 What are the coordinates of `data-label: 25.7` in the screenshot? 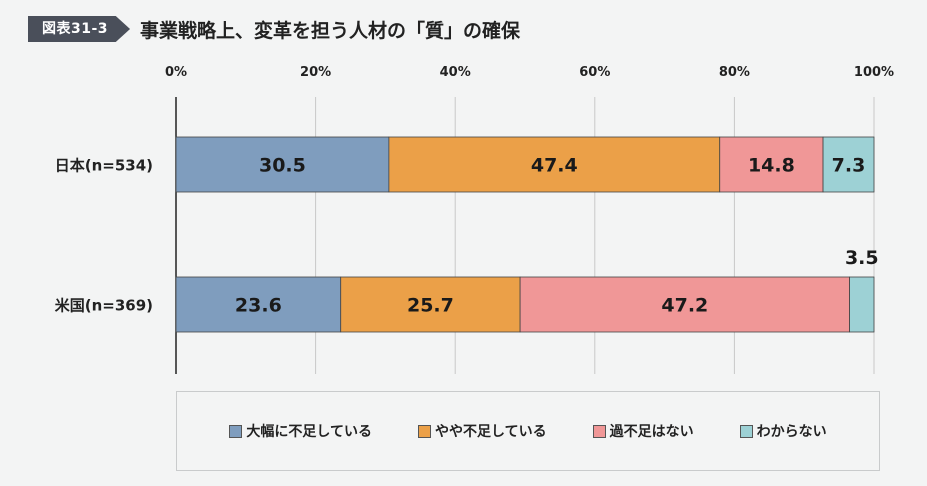 It's located at (430, 306).